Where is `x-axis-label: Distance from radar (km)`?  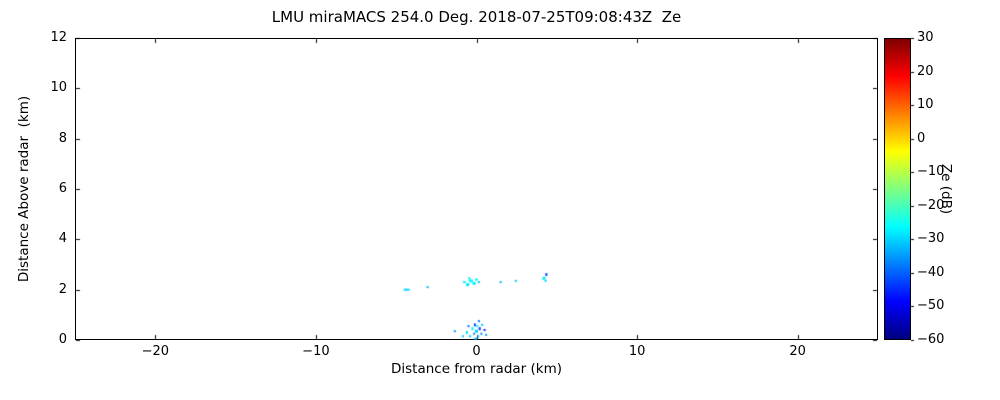
x-axis-label: Distance from radar (km) is located at coordinates (476, 369).